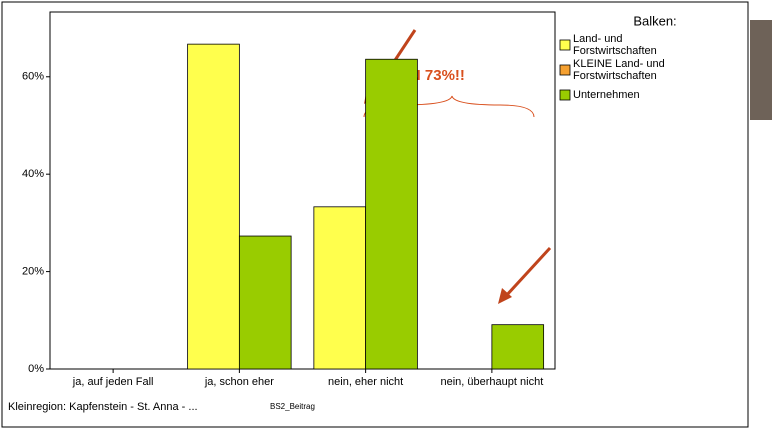 The width and height of the screenshot is (772, 431). I want to click on footer-note: BS2_Beitrag, so click(292, 406).